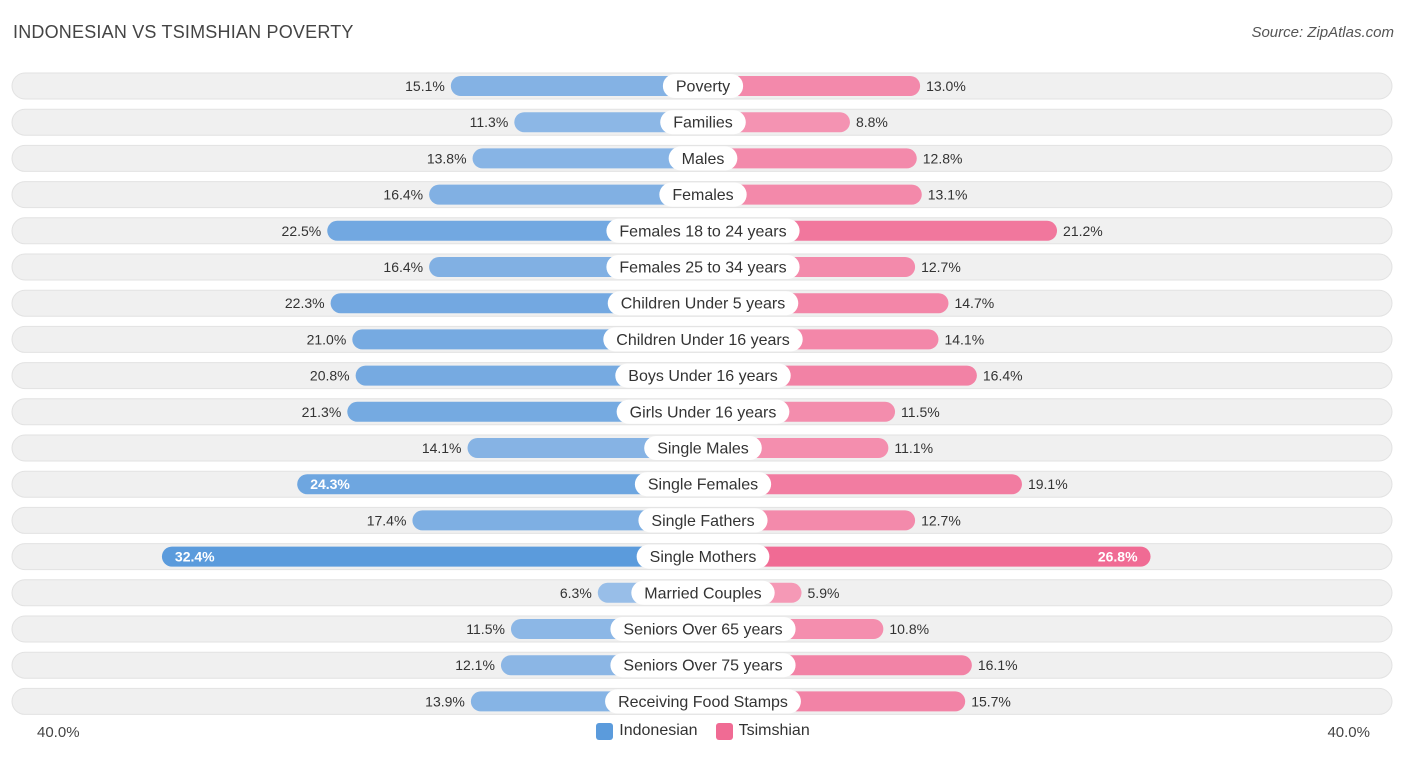 The height and width of the screenshot is (758, 1406). I want to click on value-label-indonesian: 21.0%, so click(327, 339).